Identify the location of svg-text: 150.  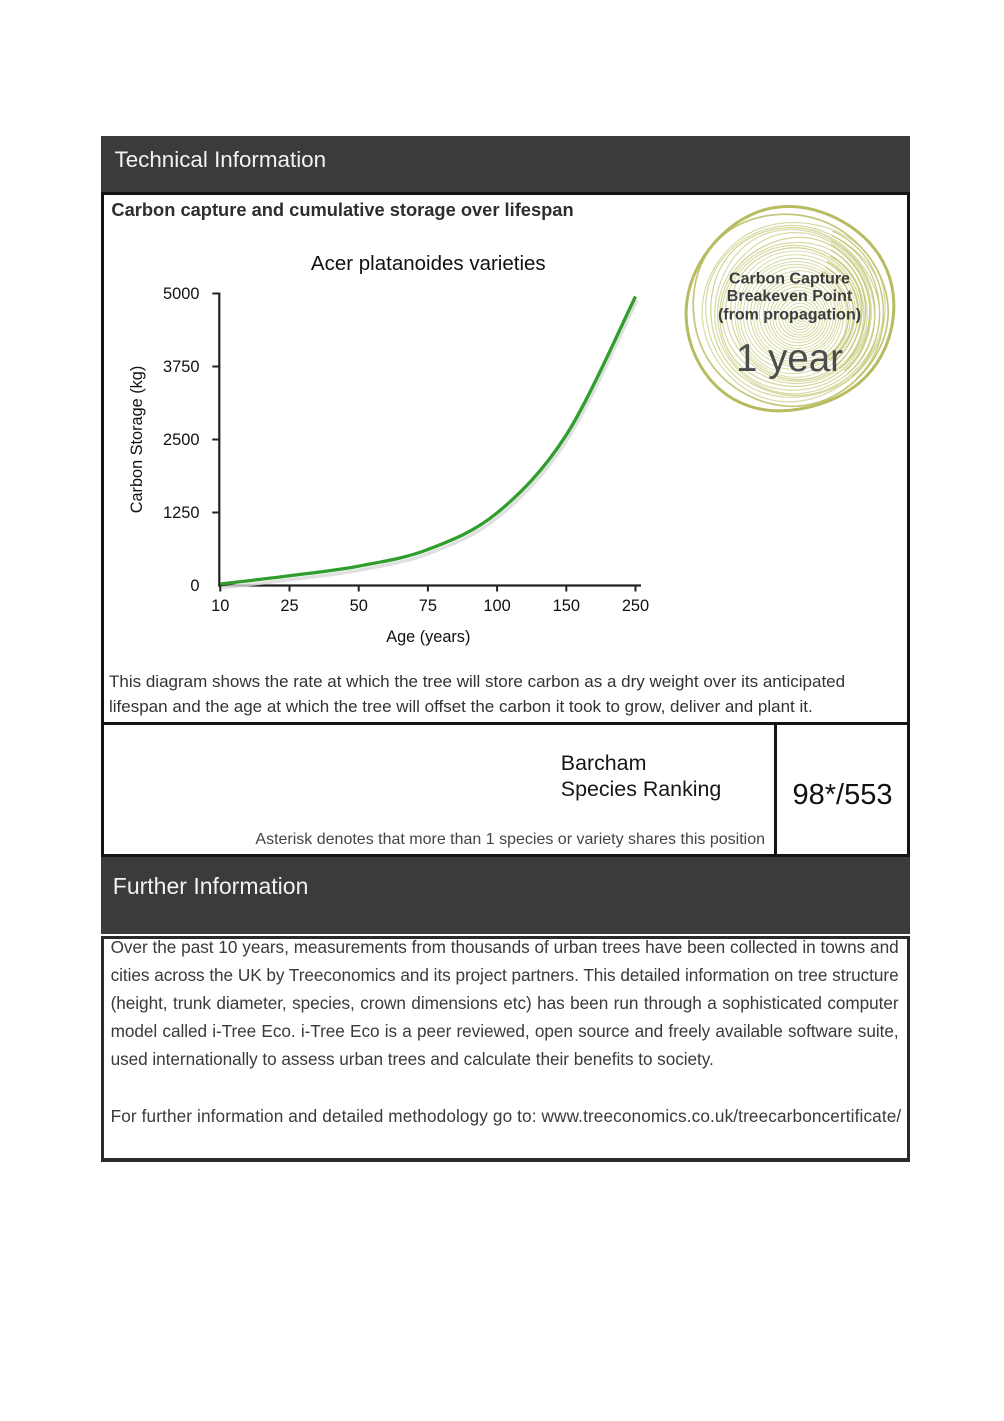
(566, 606).